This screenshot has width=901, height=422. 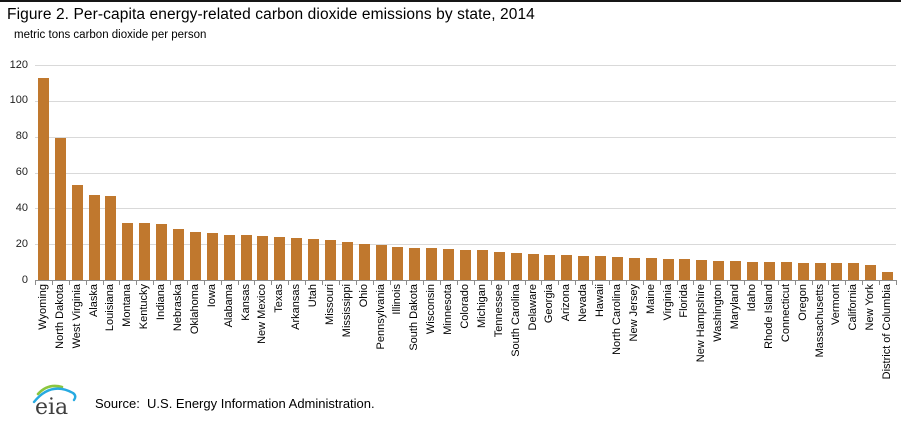 I want to click on x-tick-label: Indiana, so click(x=161, y=302).